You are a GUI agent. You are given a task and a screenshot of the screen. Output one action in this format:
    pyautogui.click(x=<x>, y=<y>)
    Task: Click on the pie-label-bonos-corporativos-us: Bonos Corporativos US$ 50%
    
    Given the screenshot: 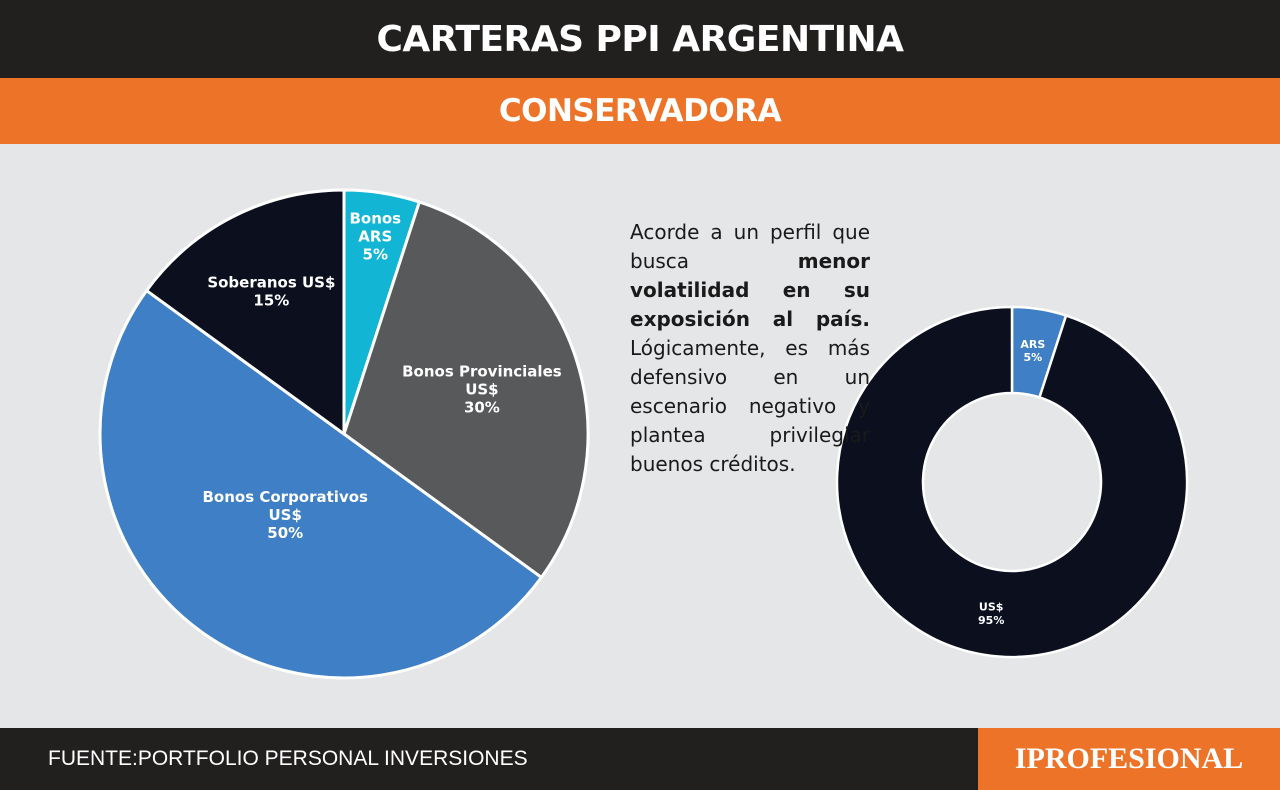 What is the action you would take?
    pyautogui.click(x=285, y=515)
    